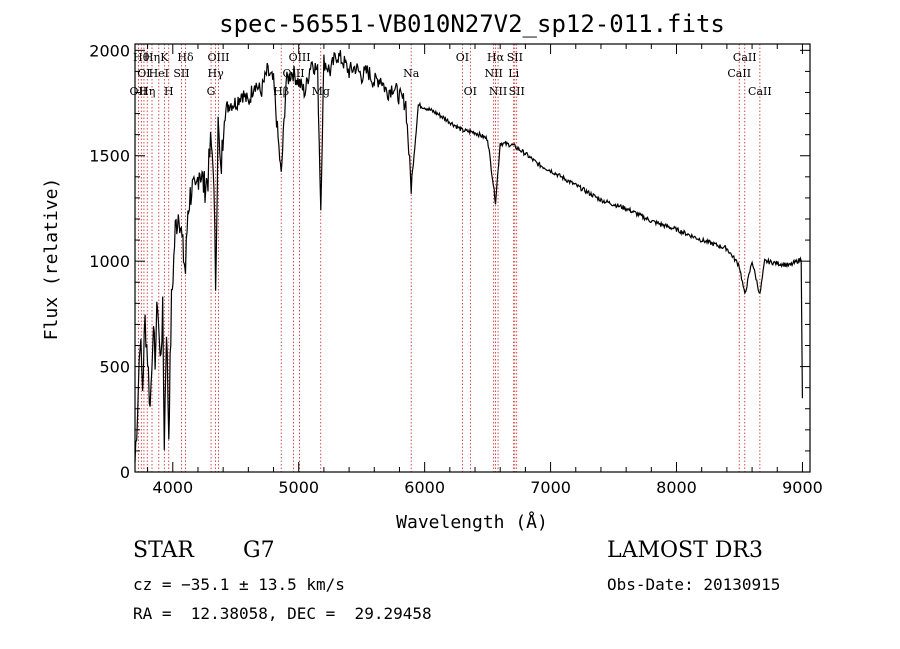 The height and width of the screenshot is (649, 900). Describe the element at coordinates (147, 91) in the screenshot. I see `line-label-3: Hη` at that location.